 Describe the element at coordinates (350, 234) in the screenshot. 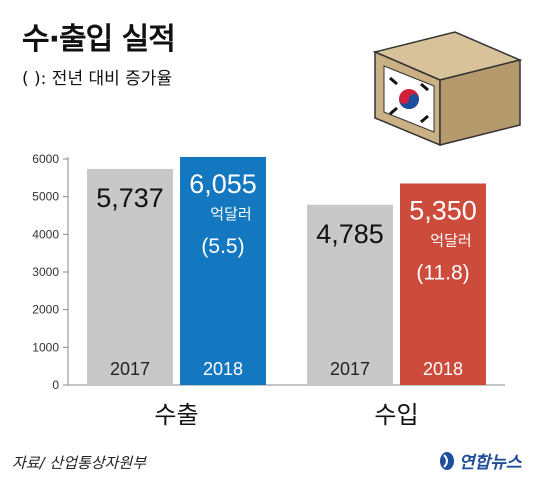

I see `value-label-2017: 4,785` at that location.